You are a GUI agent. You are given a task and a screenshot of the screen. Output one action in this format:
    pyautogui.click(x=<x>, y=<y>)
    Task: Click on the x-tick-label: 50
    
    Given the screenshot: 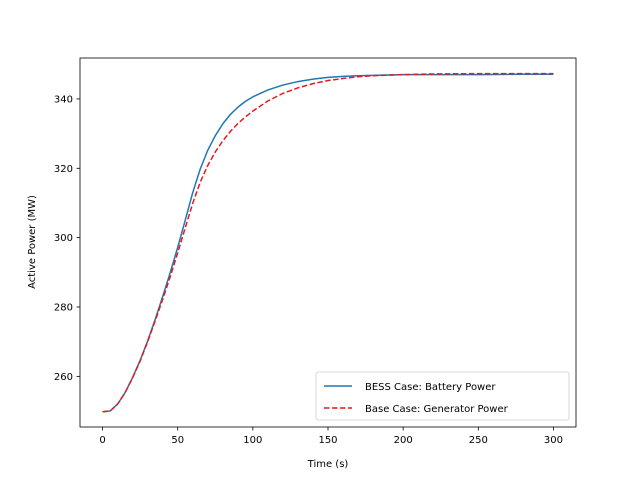 What is the action you would take?
    pyautogui.click(x=177, y=440)
    